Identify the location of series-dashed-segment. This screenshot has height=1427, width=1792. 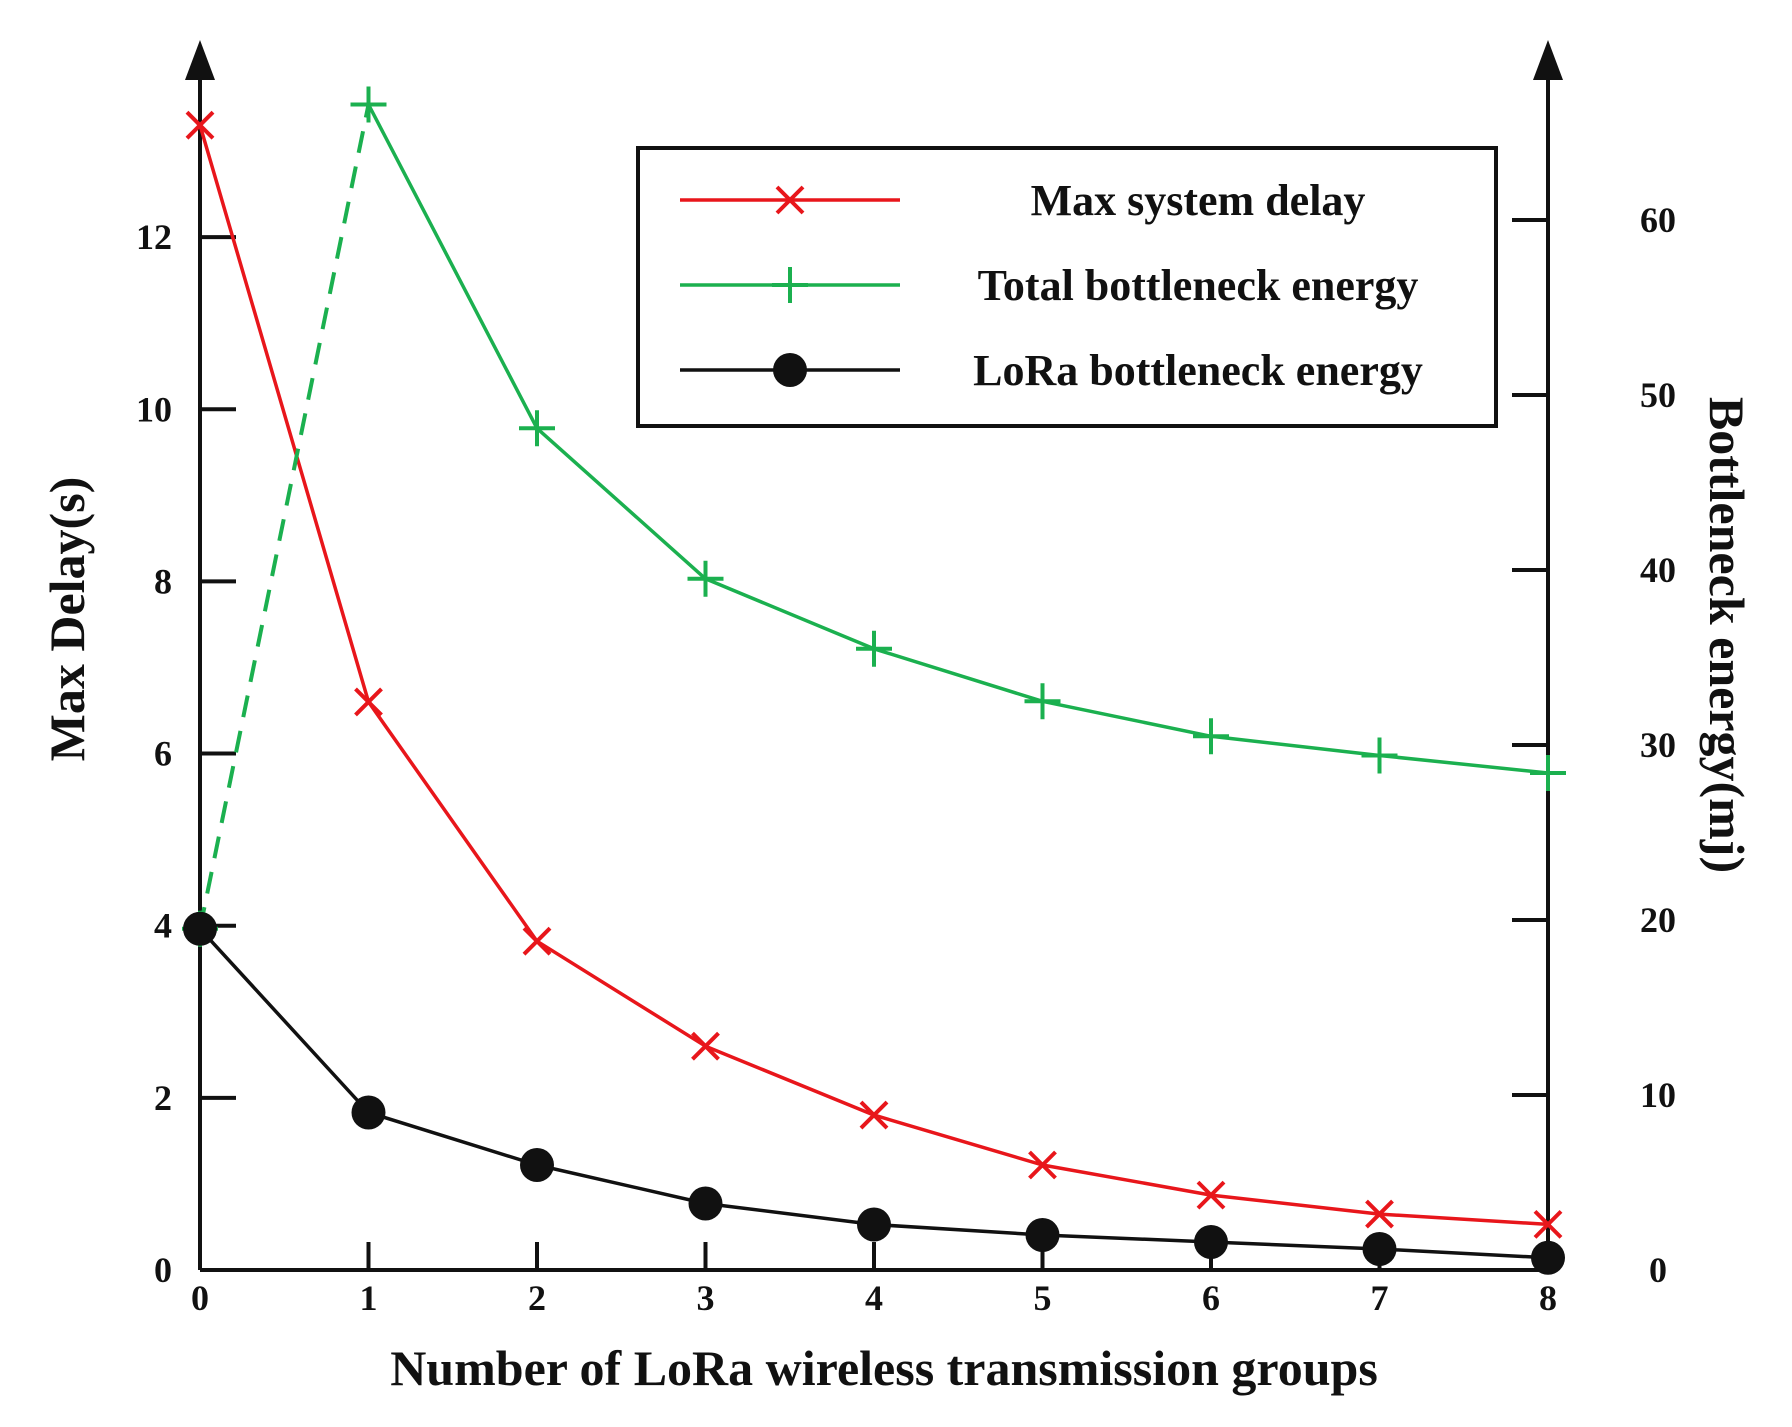
(284, 517).